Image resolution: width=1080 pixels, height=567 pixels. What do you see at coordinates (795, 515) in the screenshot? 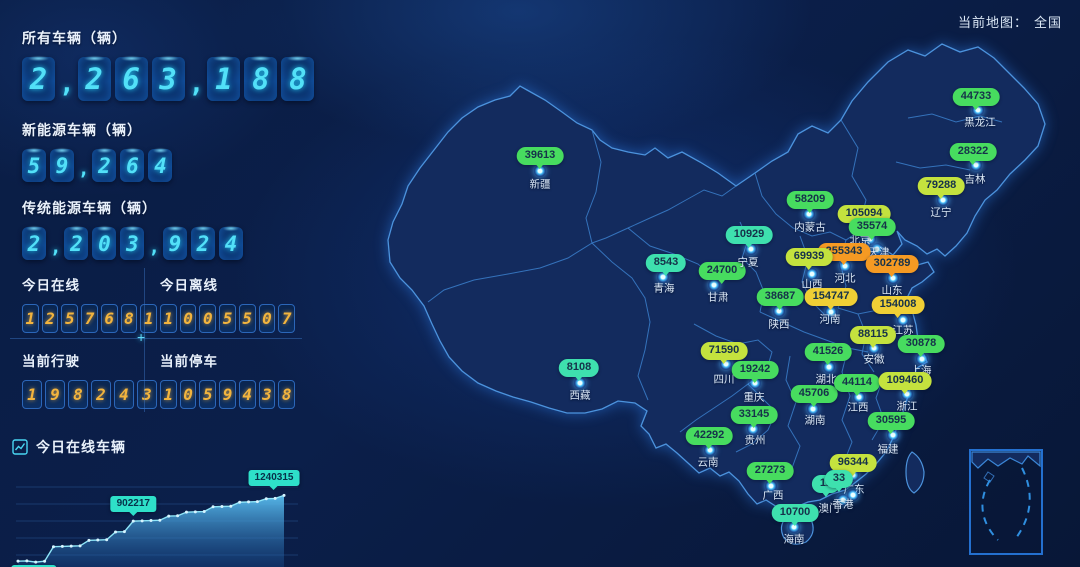
I see `province-bubble-海南: 10700` at bounding box center [795, 515].